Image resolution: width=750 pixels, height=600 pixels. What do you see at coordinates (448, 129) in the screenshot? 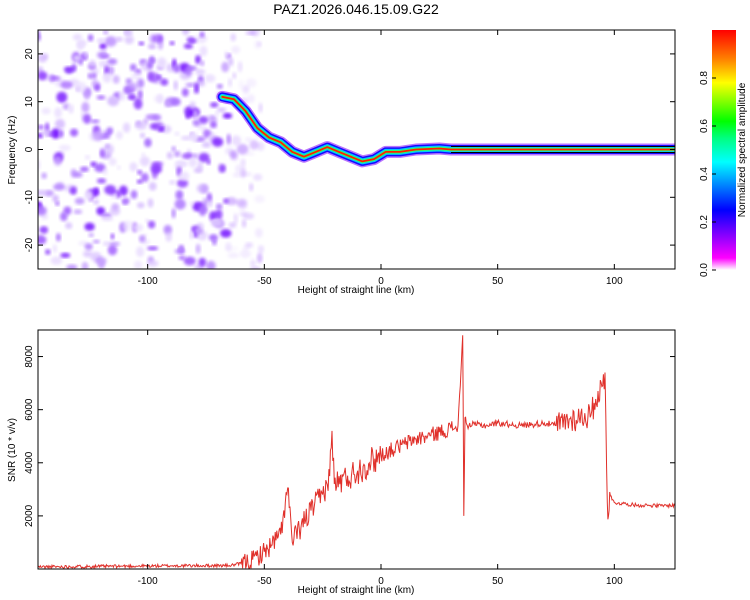
I see `ridge-core` at bounding box center [448, 129].